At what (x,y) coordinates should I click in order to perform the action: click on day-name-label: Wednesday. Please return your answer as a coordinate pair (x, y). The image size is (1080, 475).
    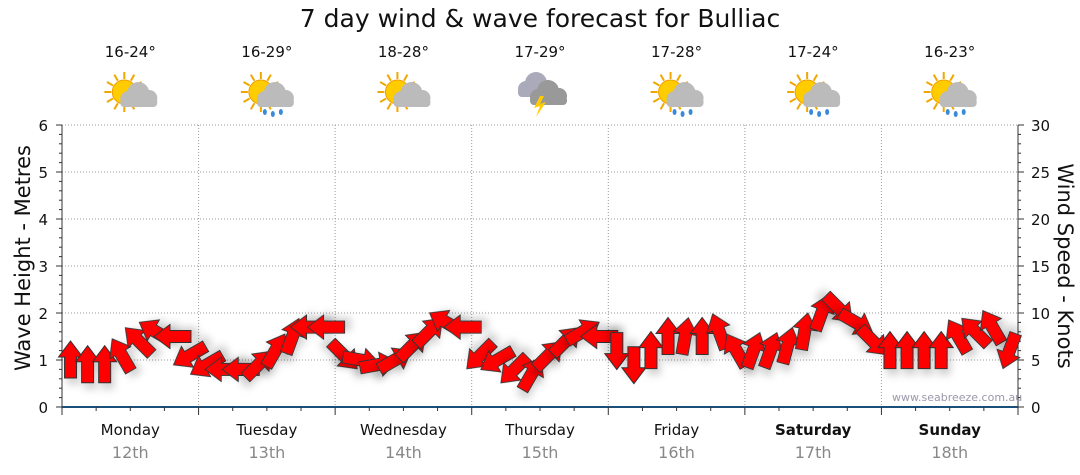
    Looking at the image, I should click on (403, 430).